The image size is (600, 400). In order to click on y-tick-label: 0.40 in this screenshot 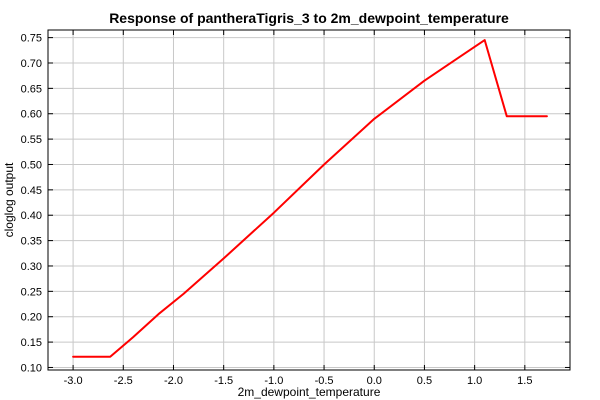, I will do `click(31, 216)`.